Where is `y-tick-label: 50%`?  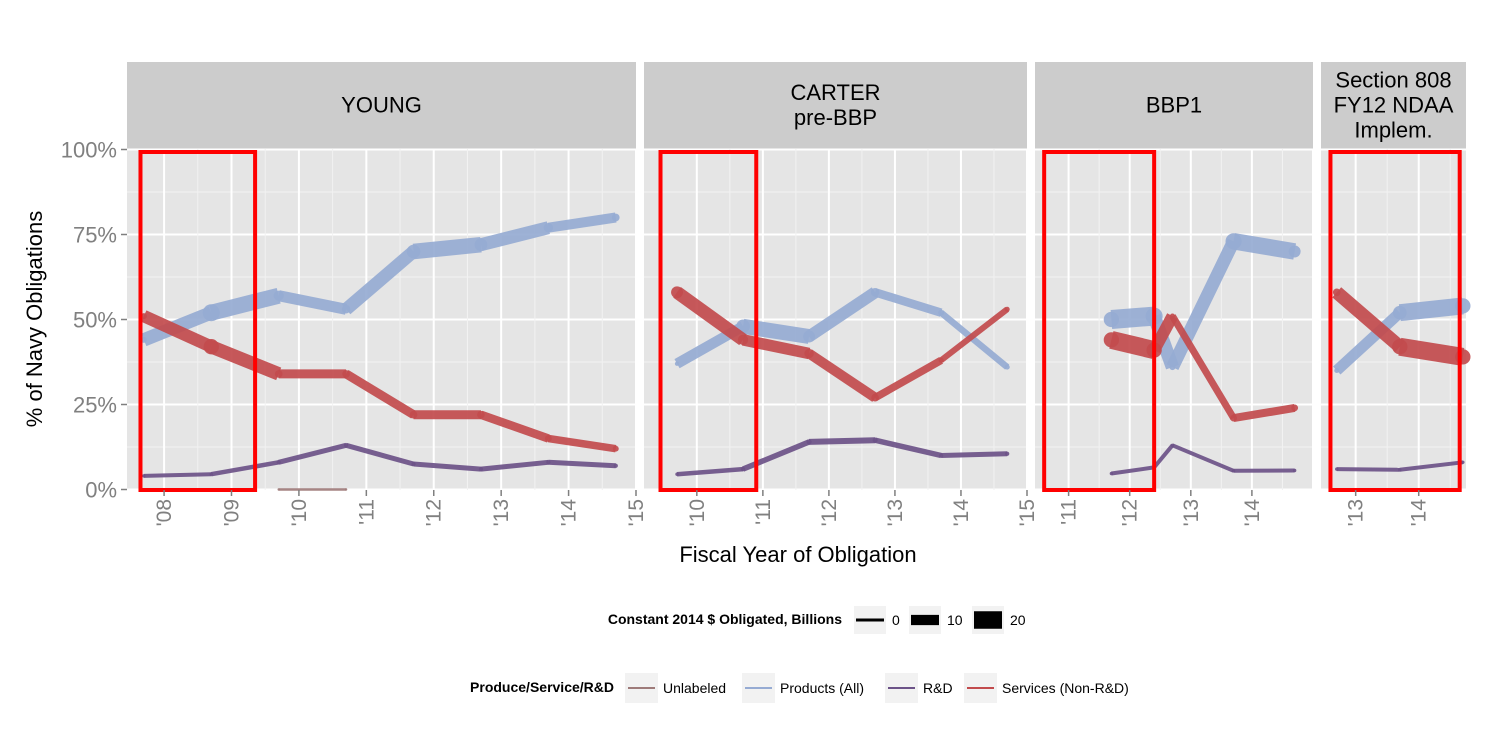 y-tick-label: 50% is located at coordinates (95, 320).